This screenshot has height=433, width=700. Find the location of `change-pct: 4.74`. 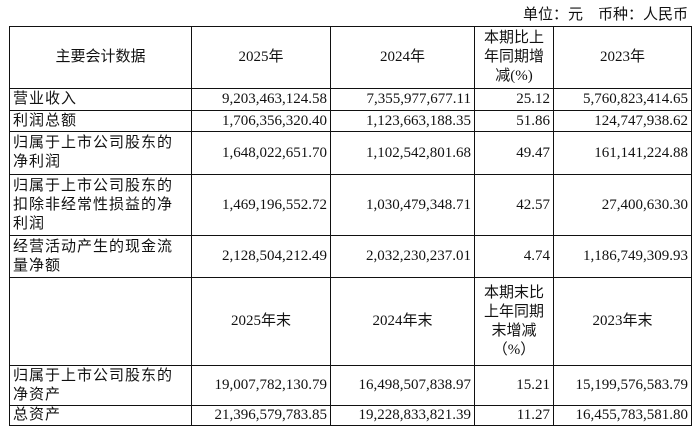

change-pct: 4.74 is located at coordinates (514, 256).